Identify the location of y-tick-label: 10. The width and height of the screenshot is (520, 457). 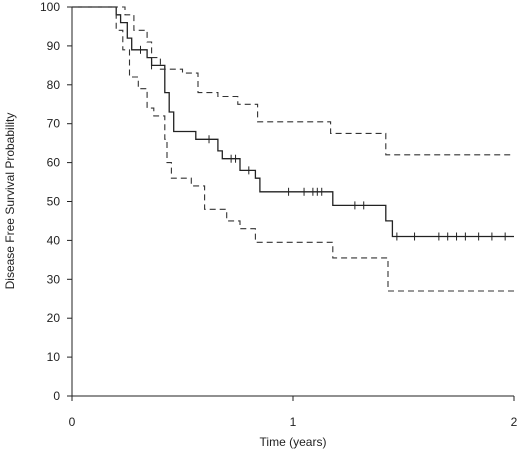
(54, 357).